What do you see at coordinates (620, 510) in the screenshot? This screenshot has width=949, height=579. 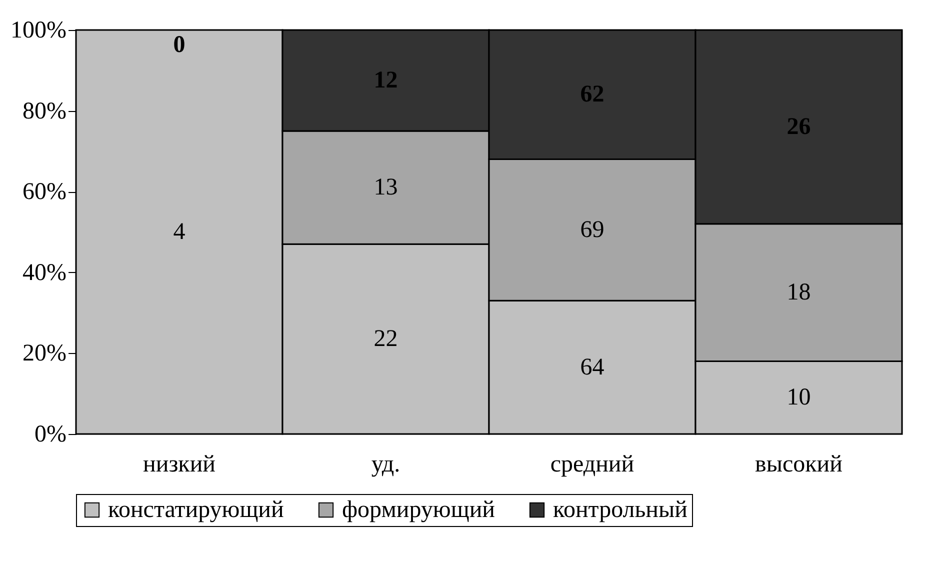 I see `legend-label: контрольный` at bounding box center [620, 510].